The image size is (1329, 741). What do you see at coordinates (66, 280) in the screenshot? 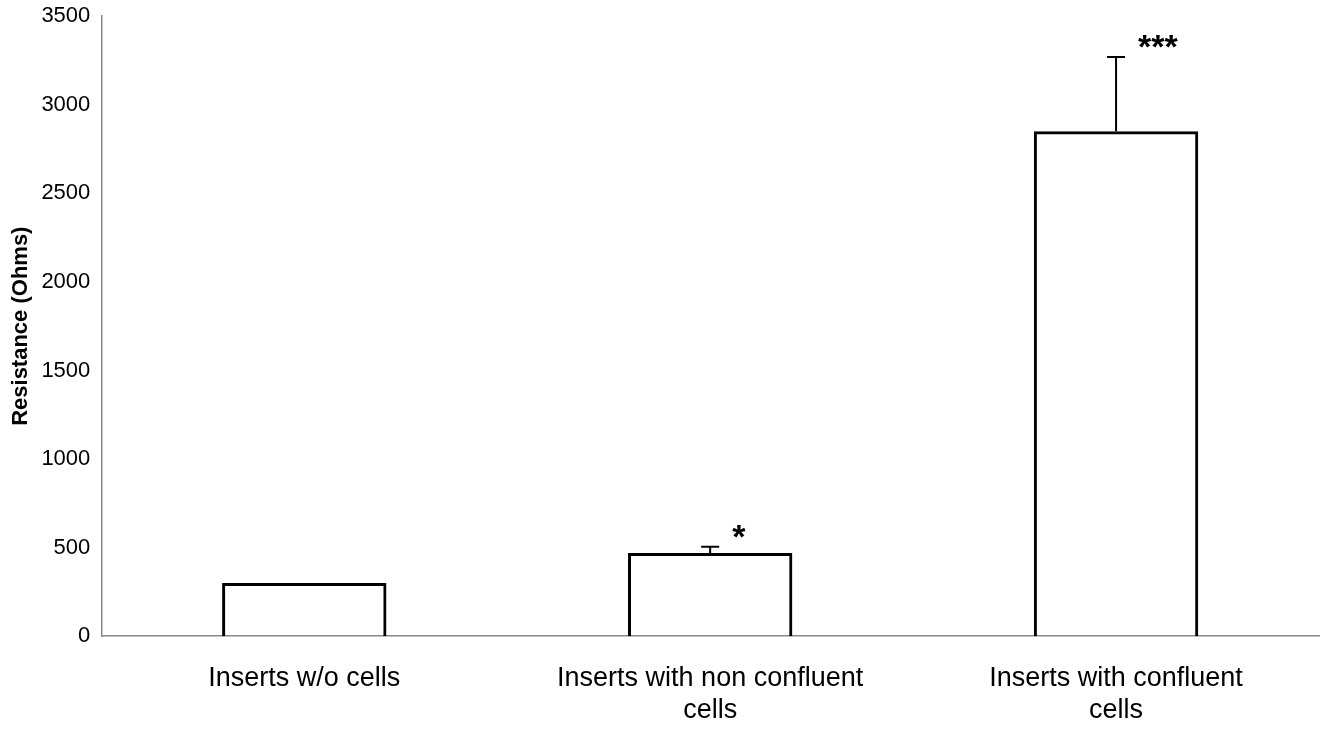
I see `y-tick-label: 2000` at bounding box center [66, 280].